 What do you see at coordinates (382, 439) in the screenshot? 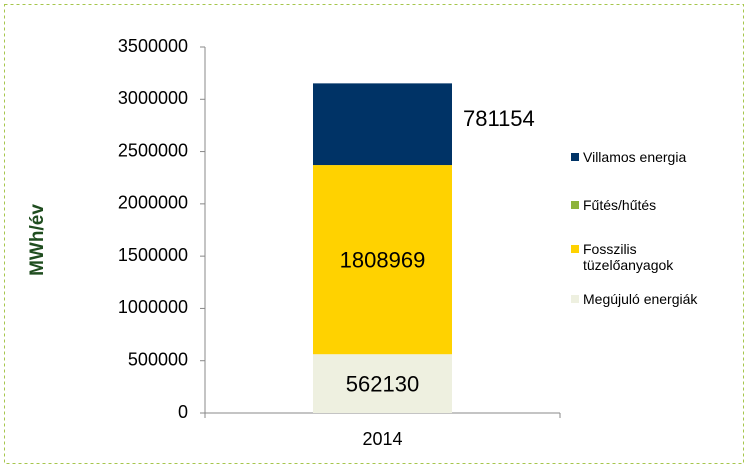
I see `x-tick-label: 2014` at bounding box center [382, 439].